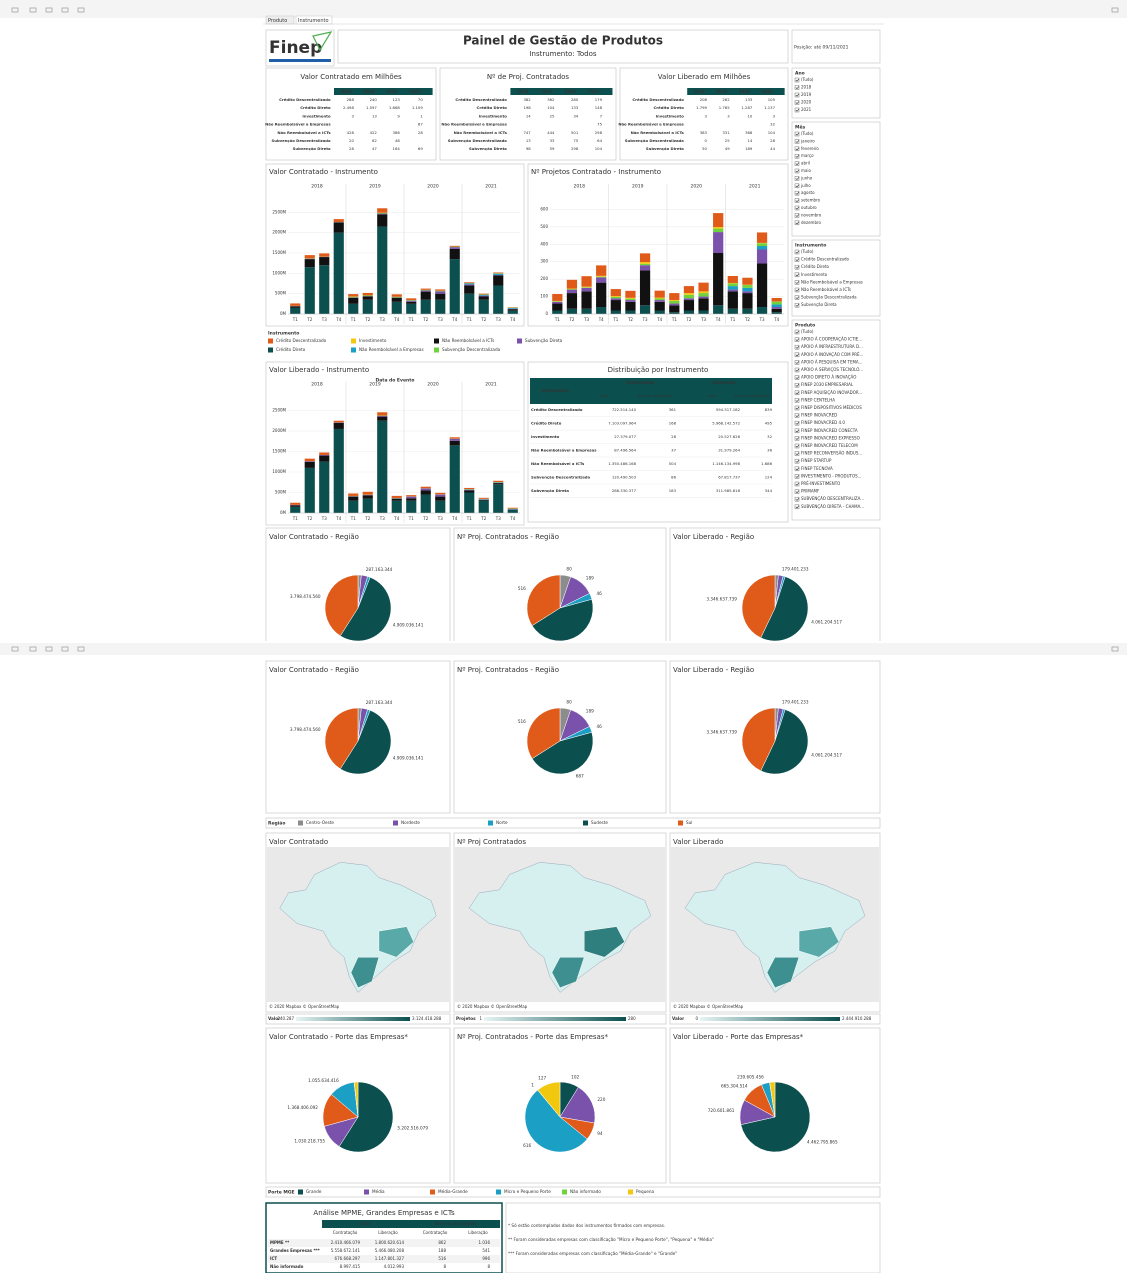 This screenshot has height=1273, width=1127. I want to click on cell: 1.137, so click(769, 107).